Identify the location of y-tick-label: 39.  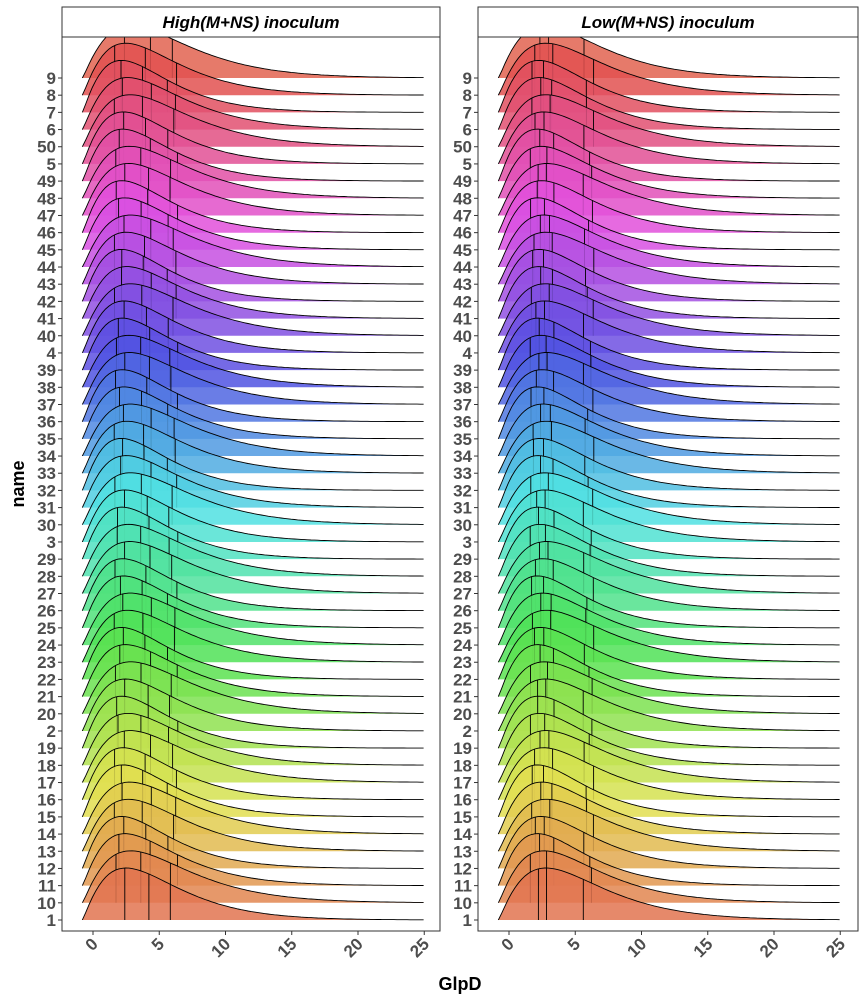
(462, 370).